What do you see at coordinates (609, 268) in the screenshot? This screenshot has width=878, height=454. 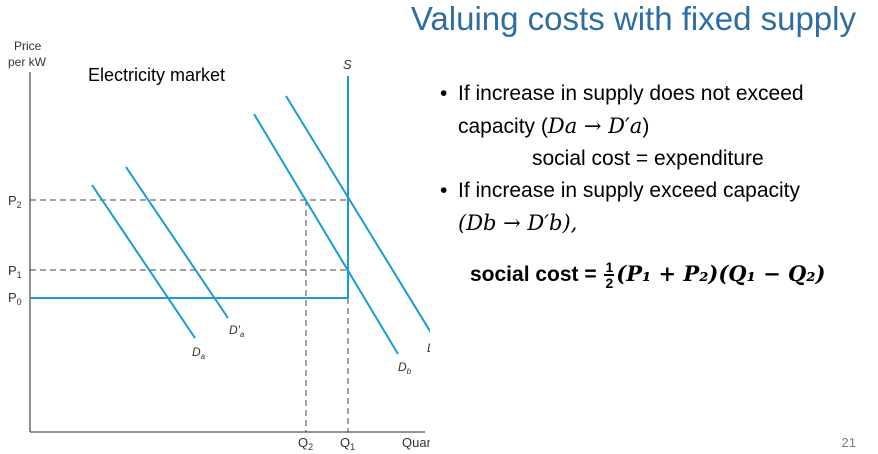 I see `fraction-numerator: 1` at bounding box center [609, 268].